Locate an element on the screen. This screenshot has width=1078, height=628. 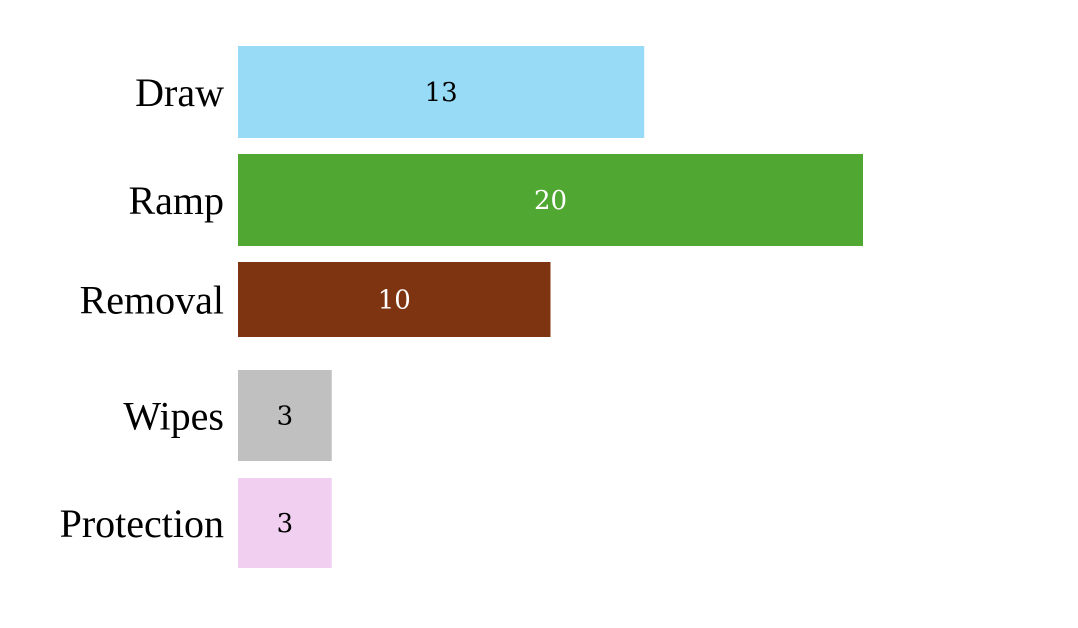
bar-removal is located at coordinates (394, 299).